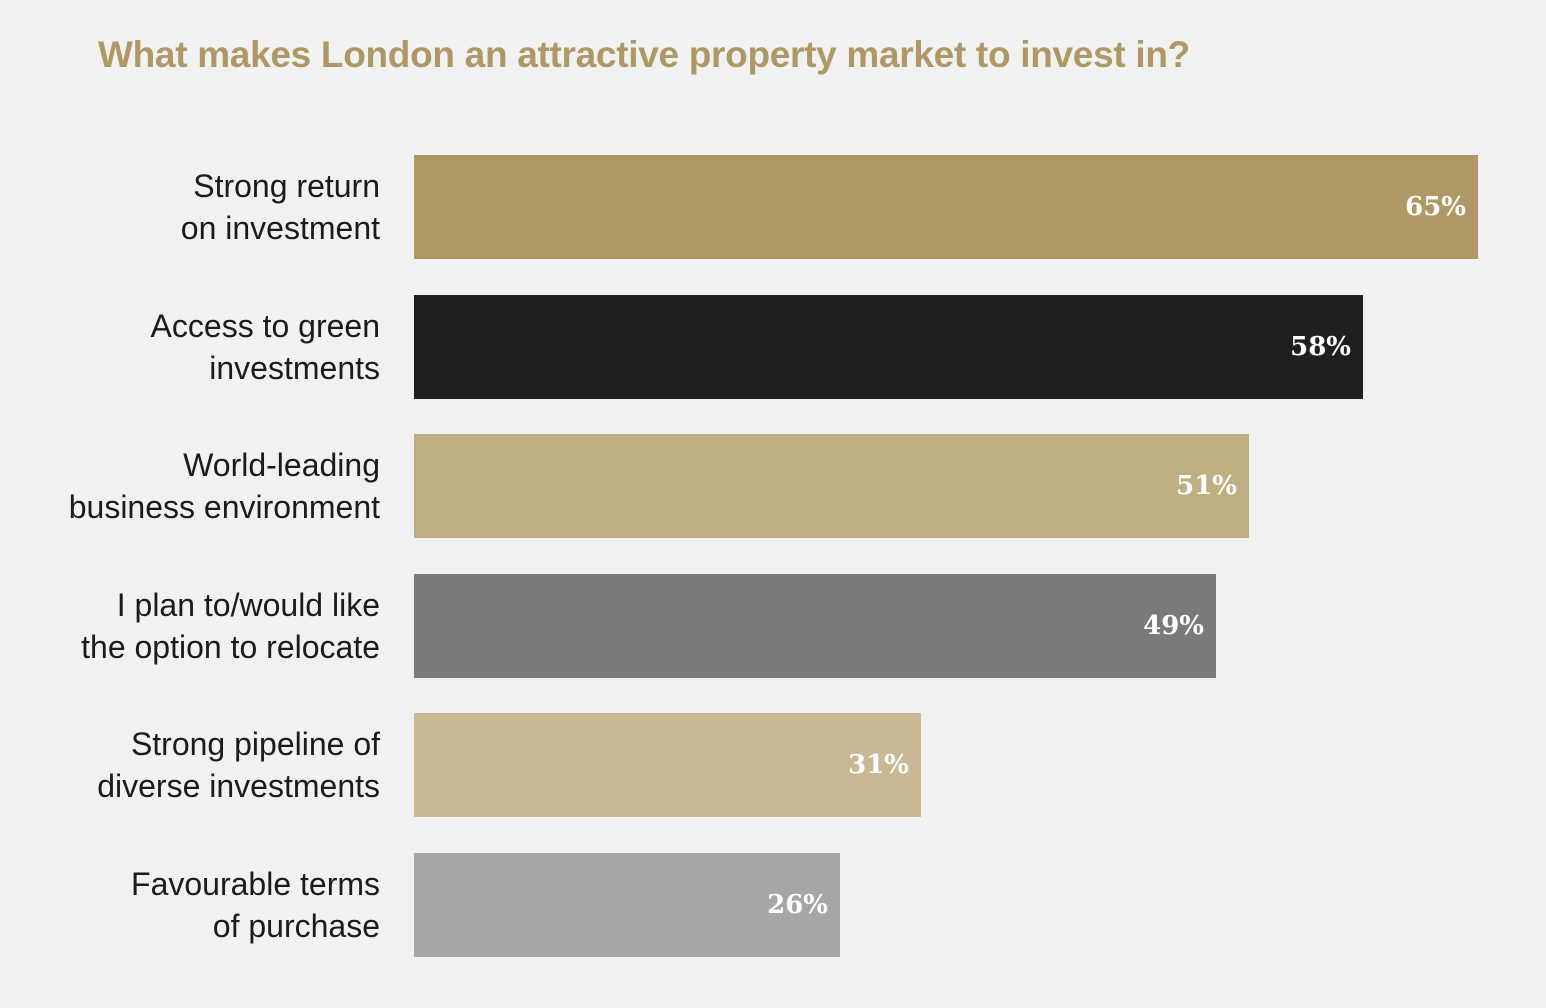 The height and width of the screenshot is (1008, 1546). Describe the element at coordinates (286, 186) in the screenshot. I see `category-label-line: Strong return` at that location.